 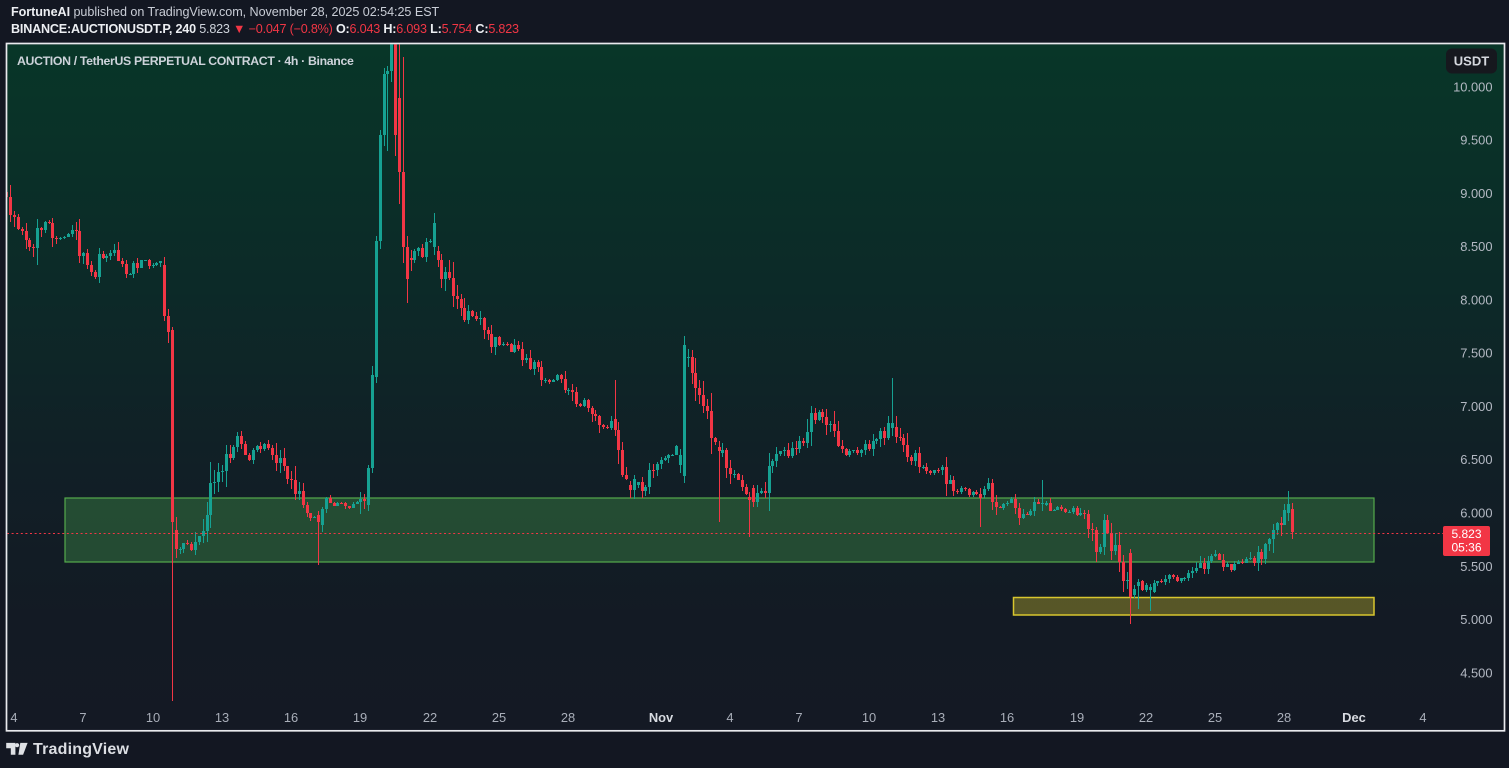 I want to click on svg-text: 9.500, so click(x=1476, y=140).